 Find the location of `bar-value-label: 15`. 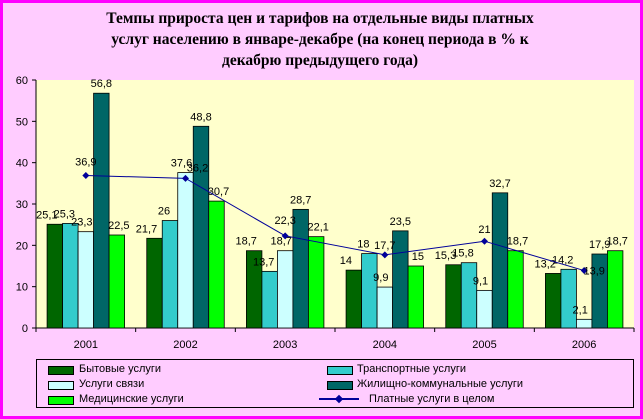

bar-value-label: 15 is located at coordinates (418, 257).